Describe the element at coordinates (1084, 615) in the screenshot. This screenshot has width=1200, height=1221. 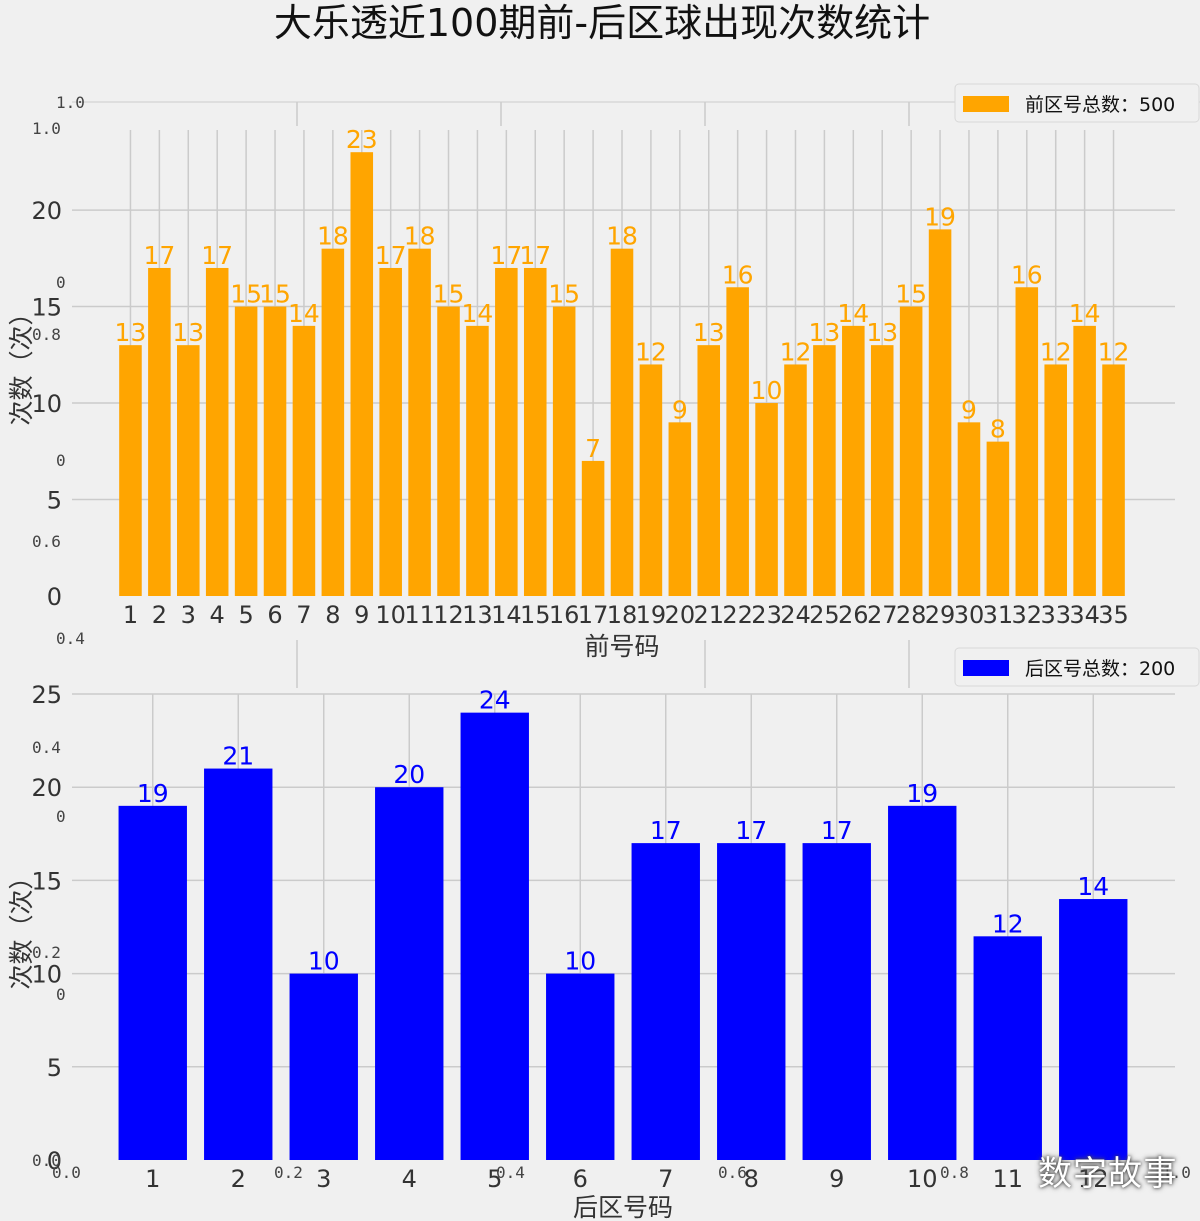
I see `x-tick-label: 34` at that location.